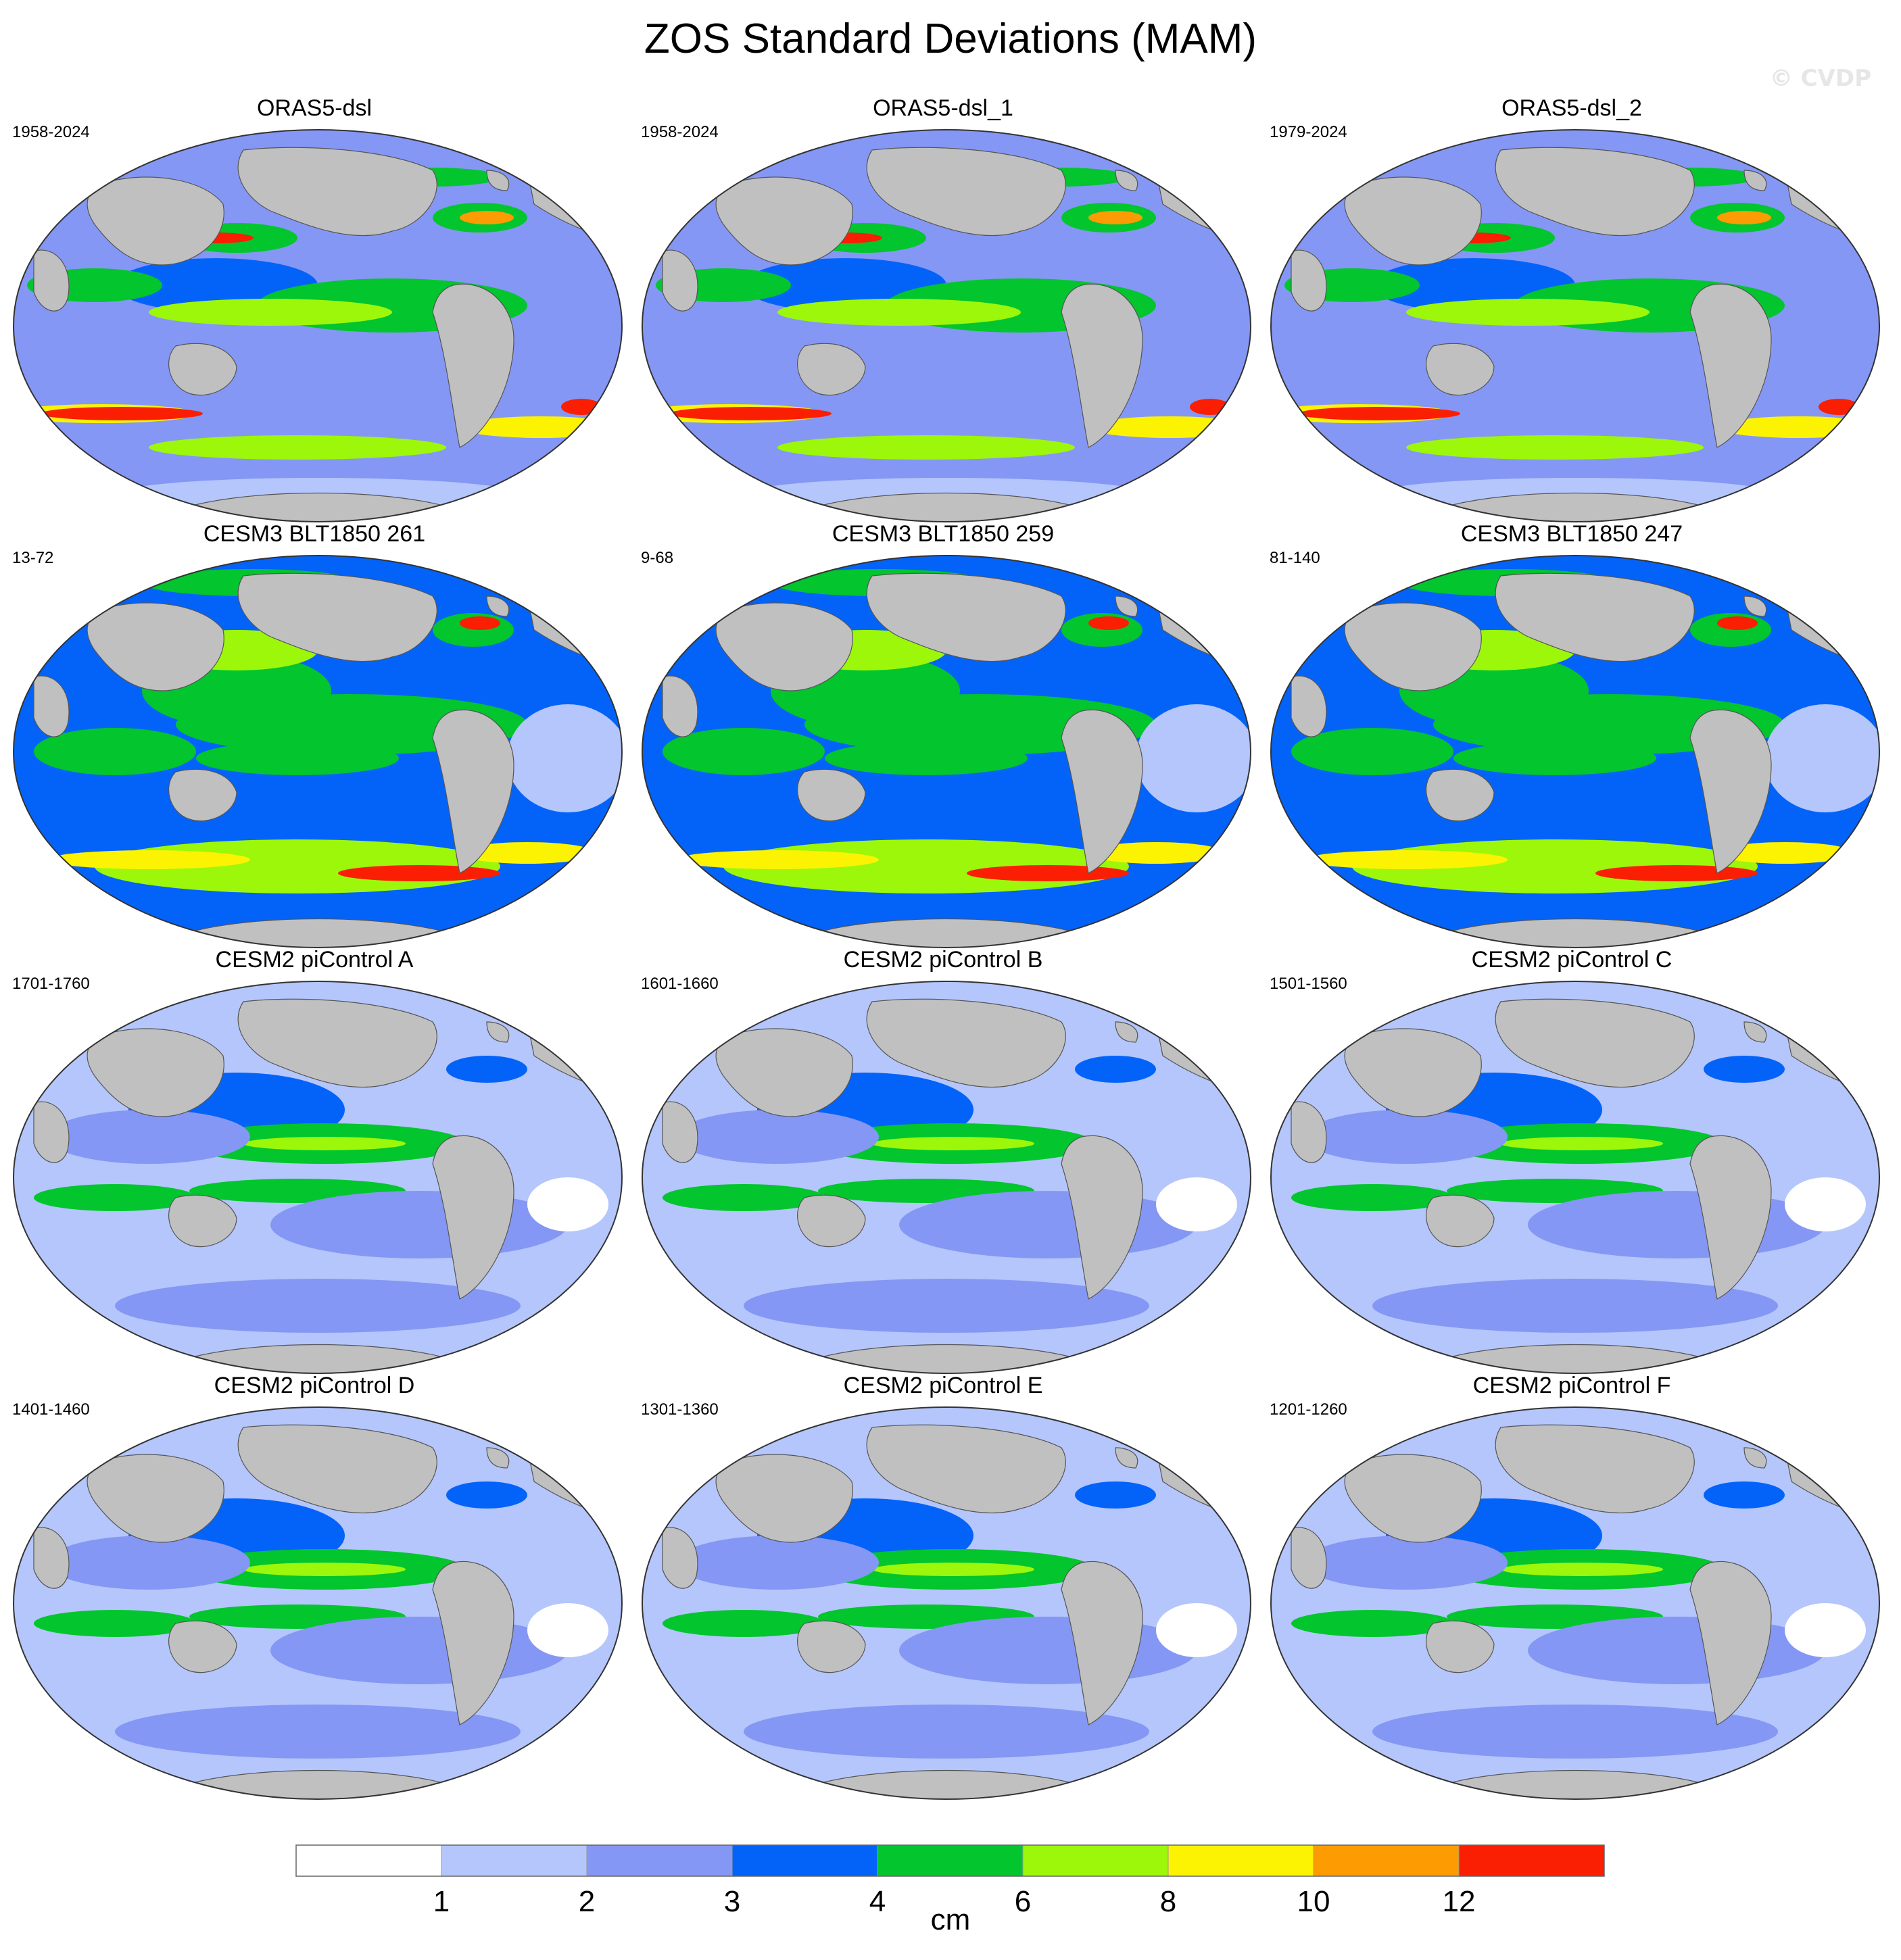  Describe the element at coordinates (732, 1901) in the screenshot. I see `colorbar-tick-label: 3` at that location.